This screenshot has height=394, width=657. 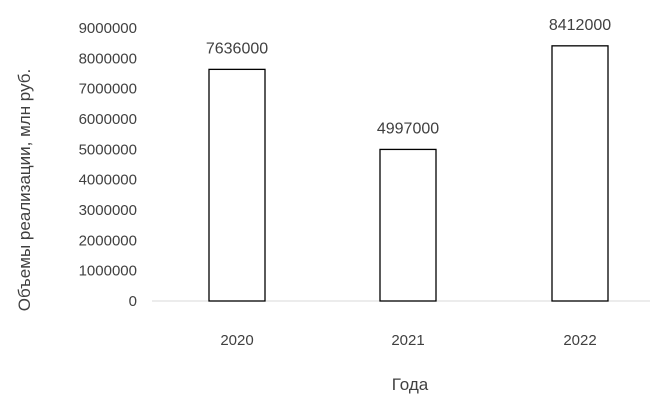 I want to click on bar-2022, so click(x=580, y=173).